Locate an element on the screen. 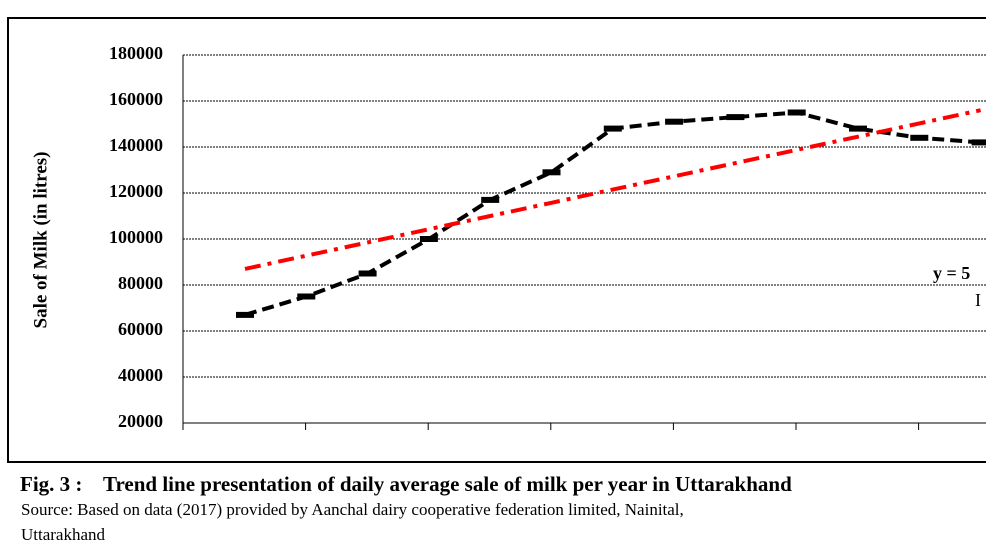 The height and width of the screenshot is (554, 986). y-tick-label: 60000 is located at coordinates (140, 329).